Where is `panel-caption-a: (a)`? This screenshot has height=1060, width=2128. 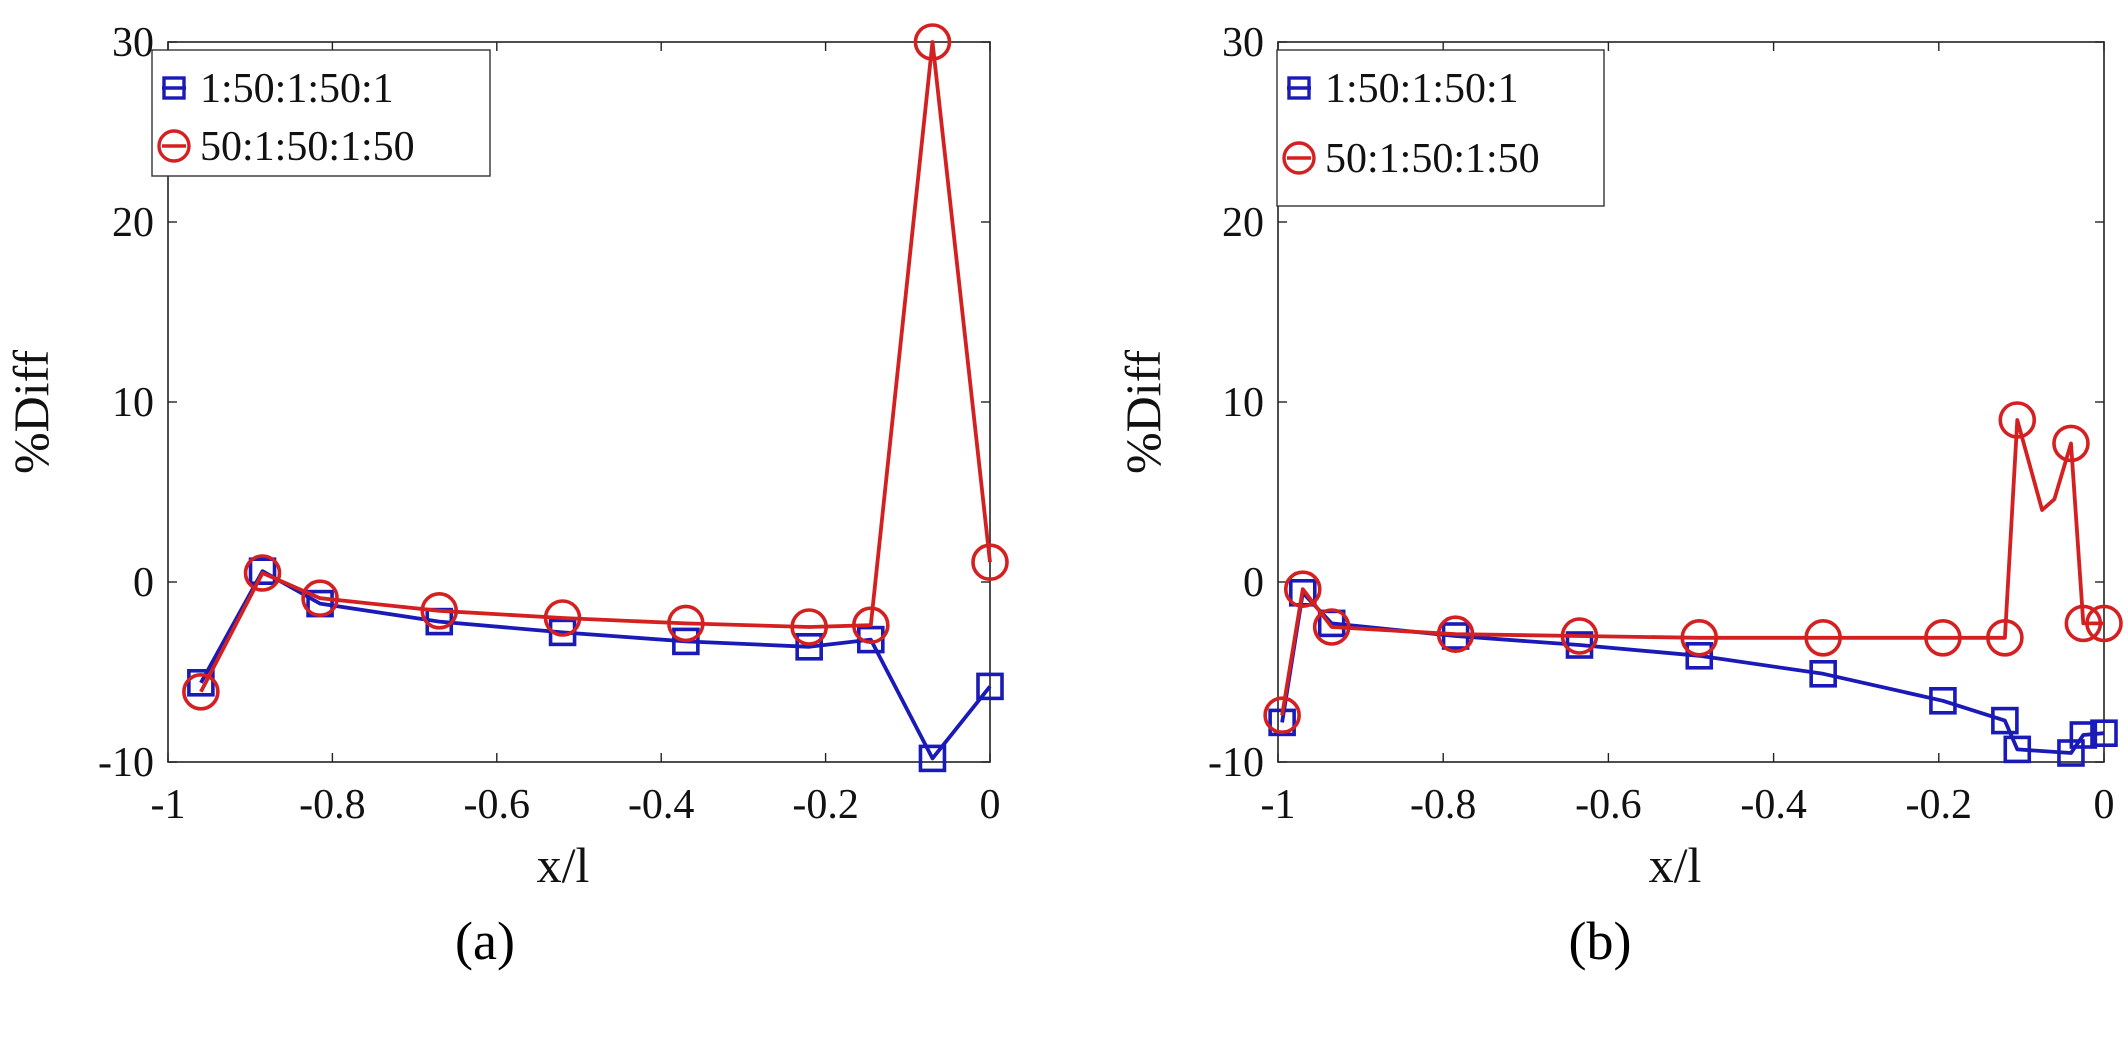
panel-caption-a: (a) is located at coordinates (485, 941).